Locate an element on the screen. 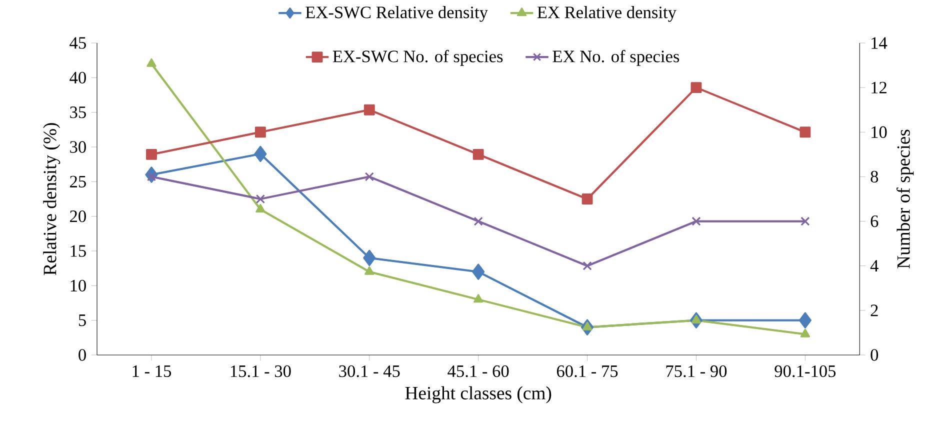 The height and width of the screenshot is (428, 932). x-tick-label: 45.1 - 60 is located at coordinates (478, 371).